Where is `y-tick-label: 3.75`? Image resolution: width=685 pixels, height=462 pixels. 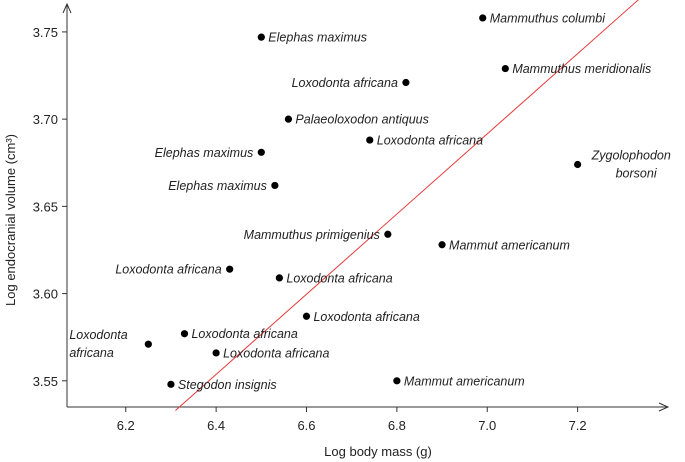
y-tick-label: 3.75 is located at coordinates (45, 32).